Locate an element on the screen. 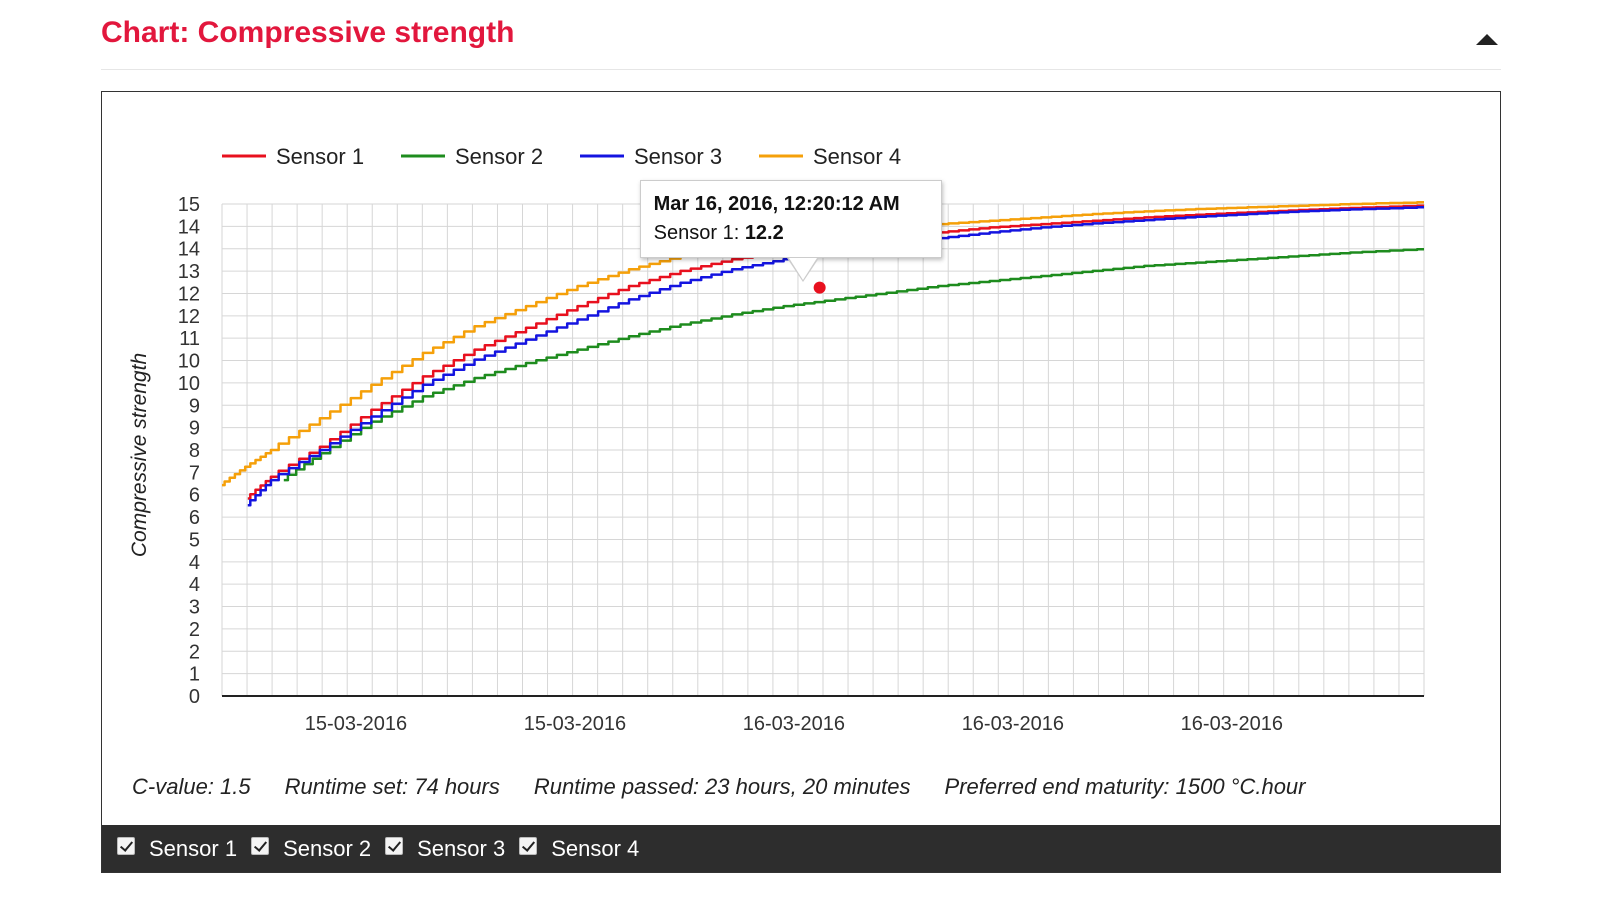 This screenshot has height=900, width=1600. collapse-caret-icon is located at coordinates (1487, 39).